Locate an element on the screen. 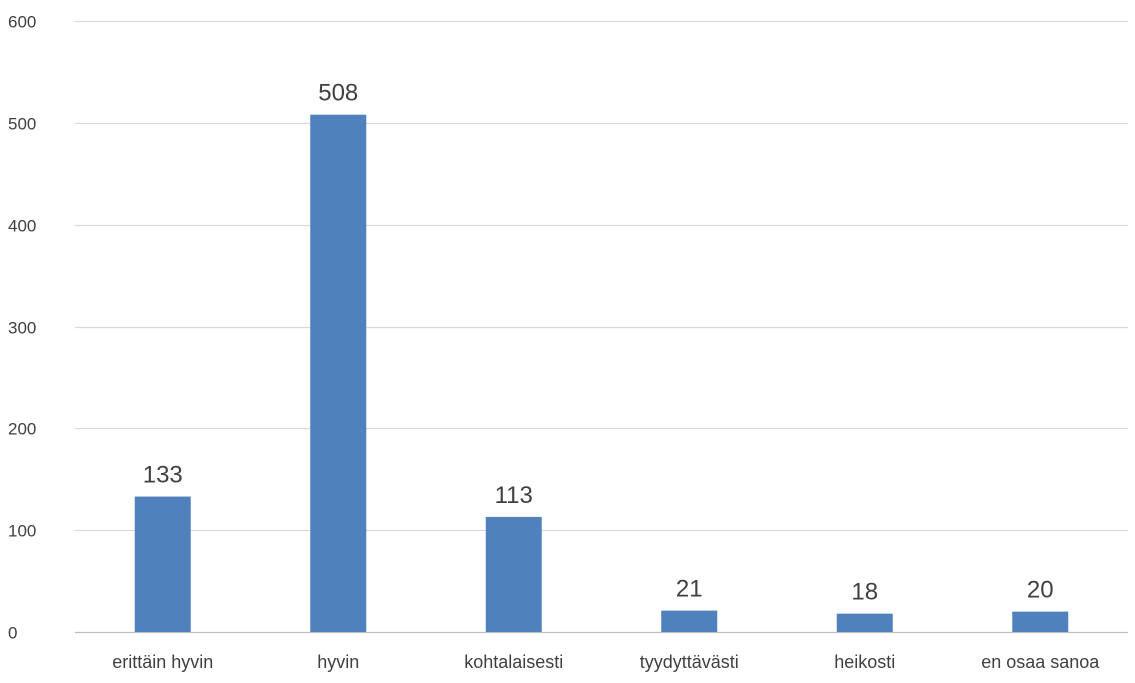 This screenshot has height=683, width=1135. data-label: 21 is located at coordinates (689, 589).